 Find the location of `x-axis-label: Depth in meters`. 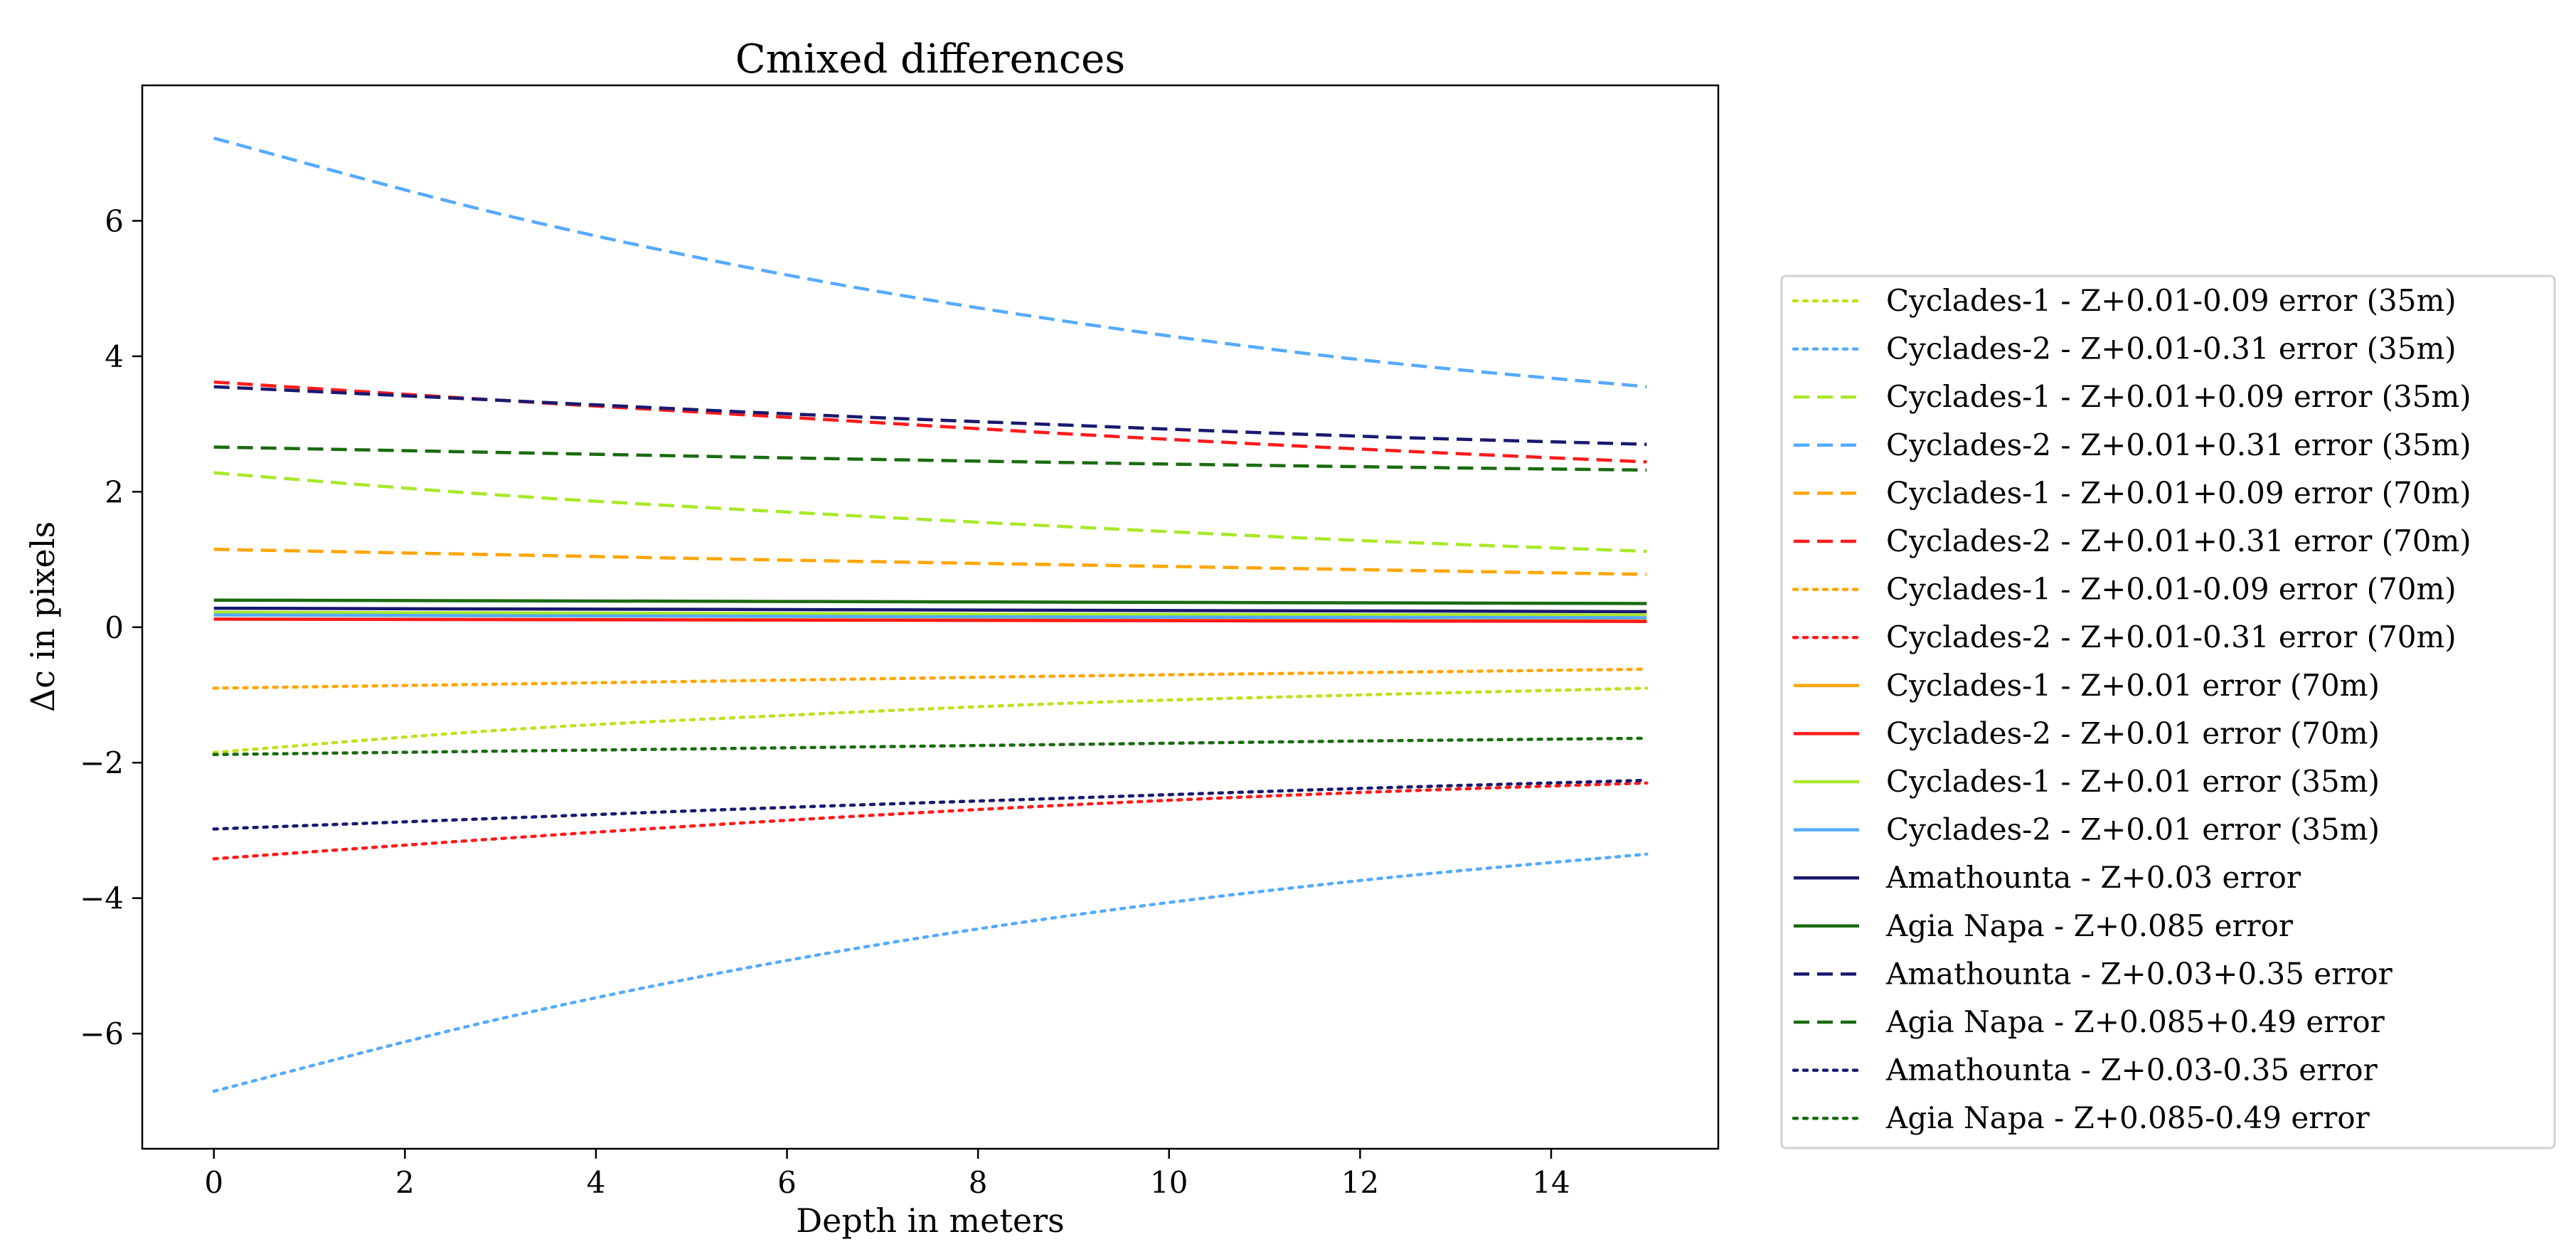

x-axis-label: Depth in meters is located at coordinates (930, 1220).